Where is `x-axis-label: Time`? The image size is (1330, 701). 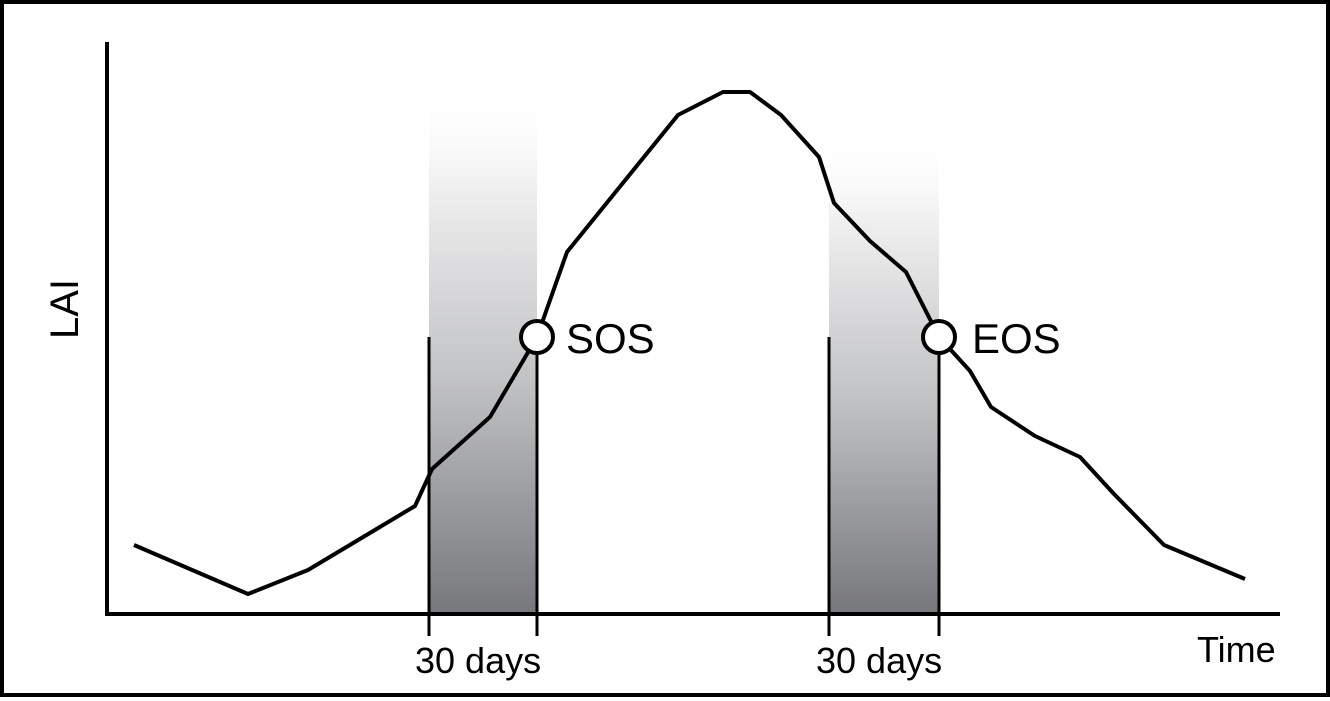
x-axis-label: Time is located at coordinates (1236, 649).